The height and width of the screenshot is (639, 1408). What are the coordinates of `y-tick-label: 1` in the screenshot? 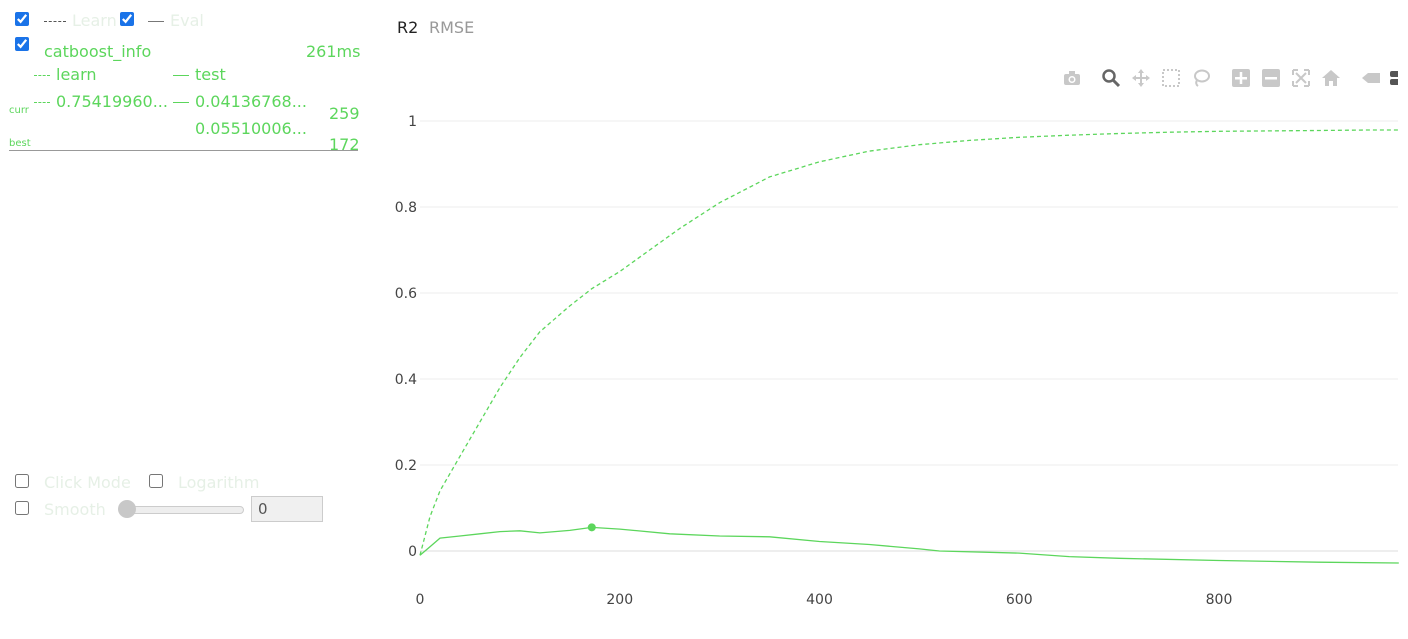 It's located at (412, 122).